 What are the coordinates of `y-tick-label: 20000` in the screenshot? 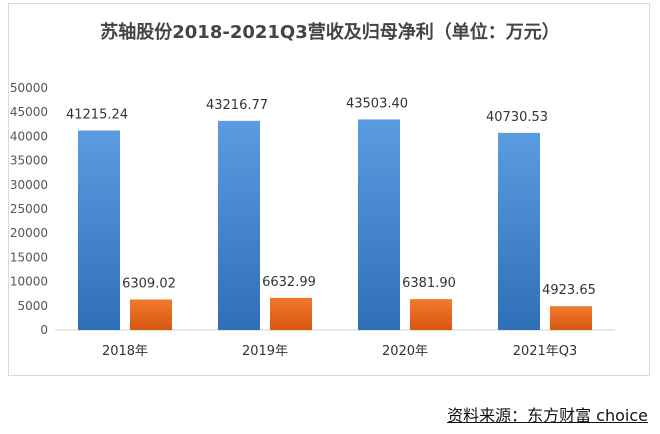 It's located at (29, 233).